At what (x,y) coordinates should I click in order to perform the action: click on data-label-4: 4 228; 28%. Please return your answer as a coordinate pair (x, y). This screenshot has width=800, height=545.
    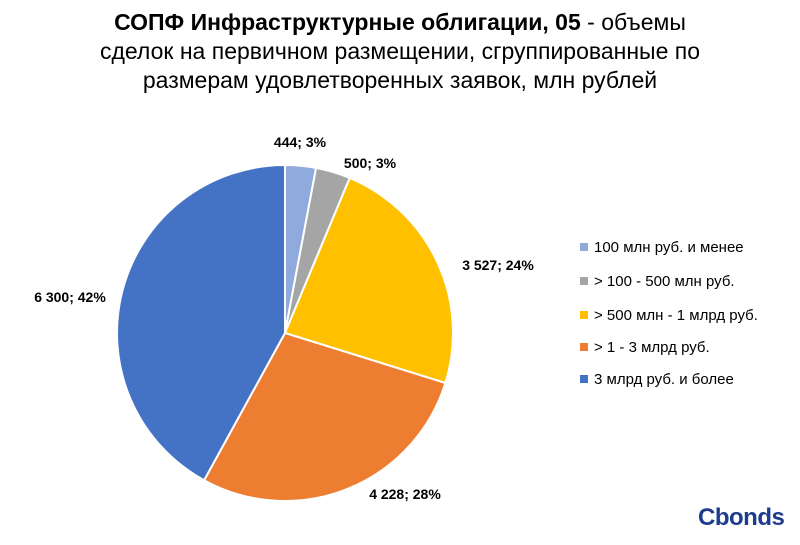
    Looking at the image, I should click on (405, 494).